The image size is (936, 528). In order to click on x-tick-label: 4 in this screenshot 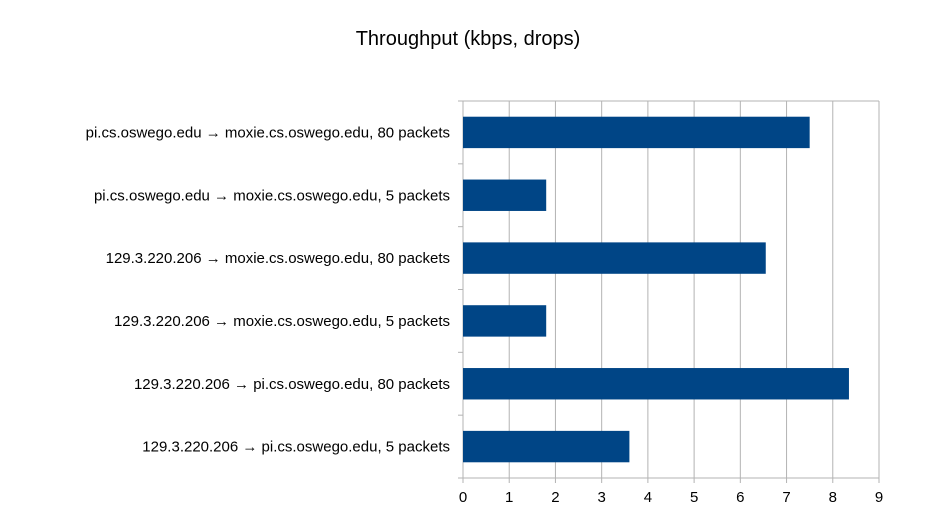, I will do `click(648, 497)`.